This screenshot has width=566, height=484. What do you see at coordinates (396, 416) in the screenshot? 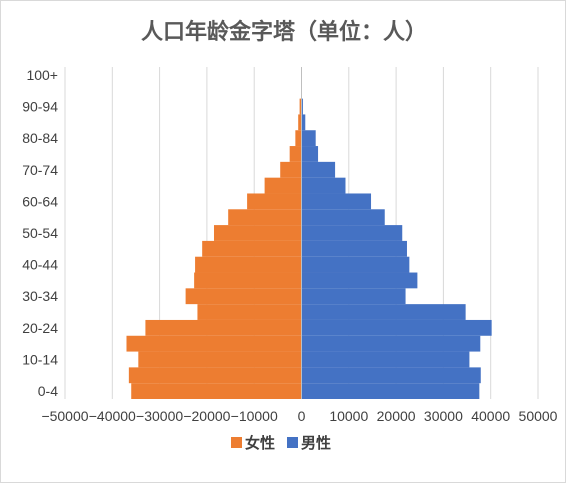
I see `x-tick-label: 20000` at bounding box center [396, 416].